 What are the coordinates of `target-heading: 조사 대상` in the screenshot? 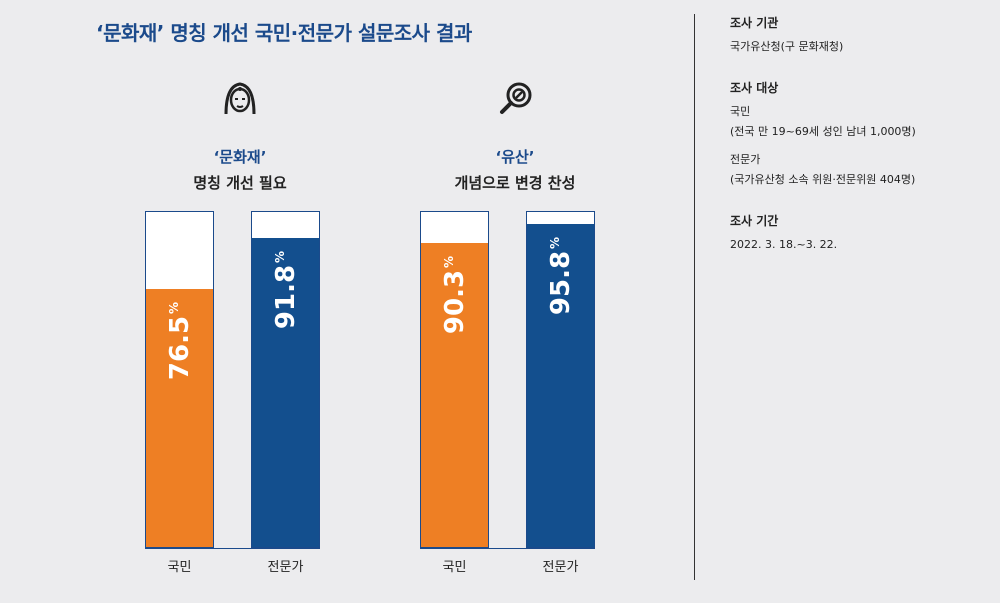 It's located at (754, 88).